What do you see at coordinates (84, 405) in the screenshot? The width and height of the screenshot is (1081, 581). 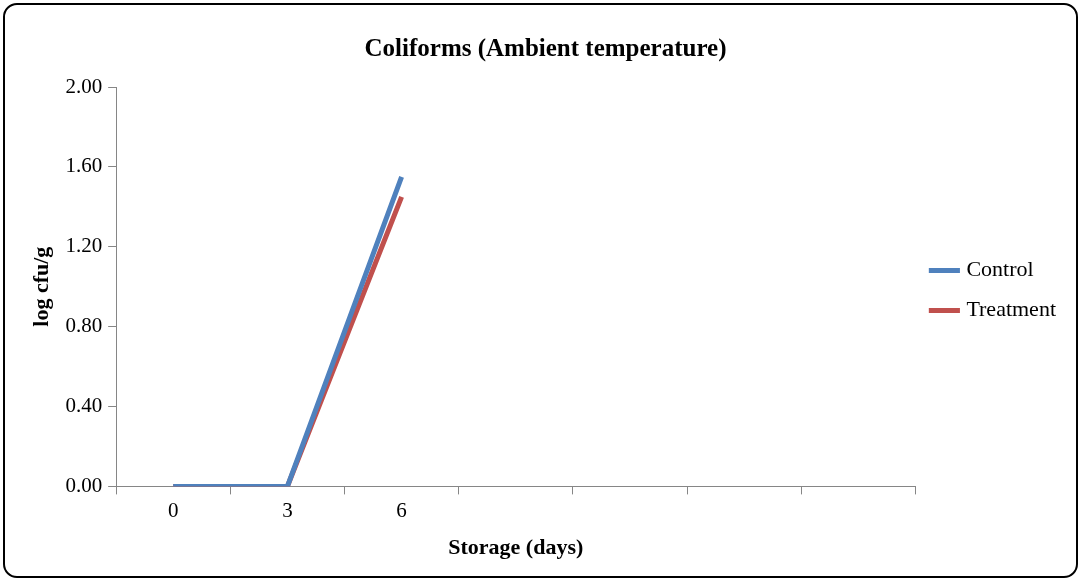 I see `y-tick-label: 0.40` at bounding box center [84, 405].